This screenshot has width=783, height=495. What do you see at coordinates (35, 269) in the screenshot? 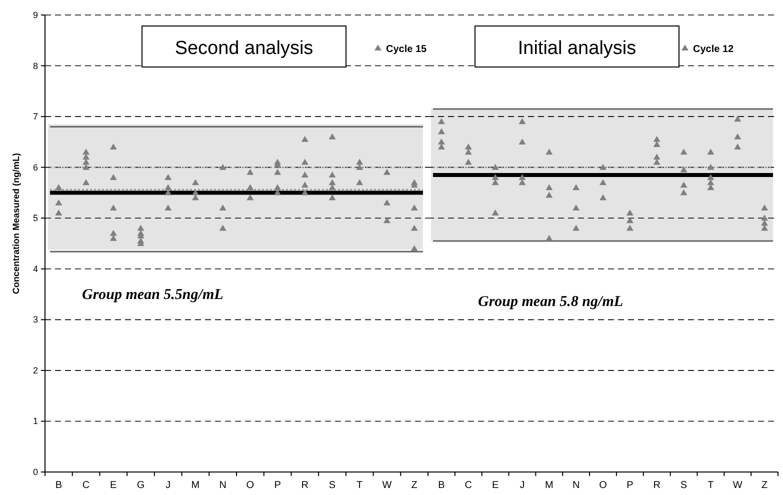
I see `y-tick-label: 4` at bounding box center [35, 269].